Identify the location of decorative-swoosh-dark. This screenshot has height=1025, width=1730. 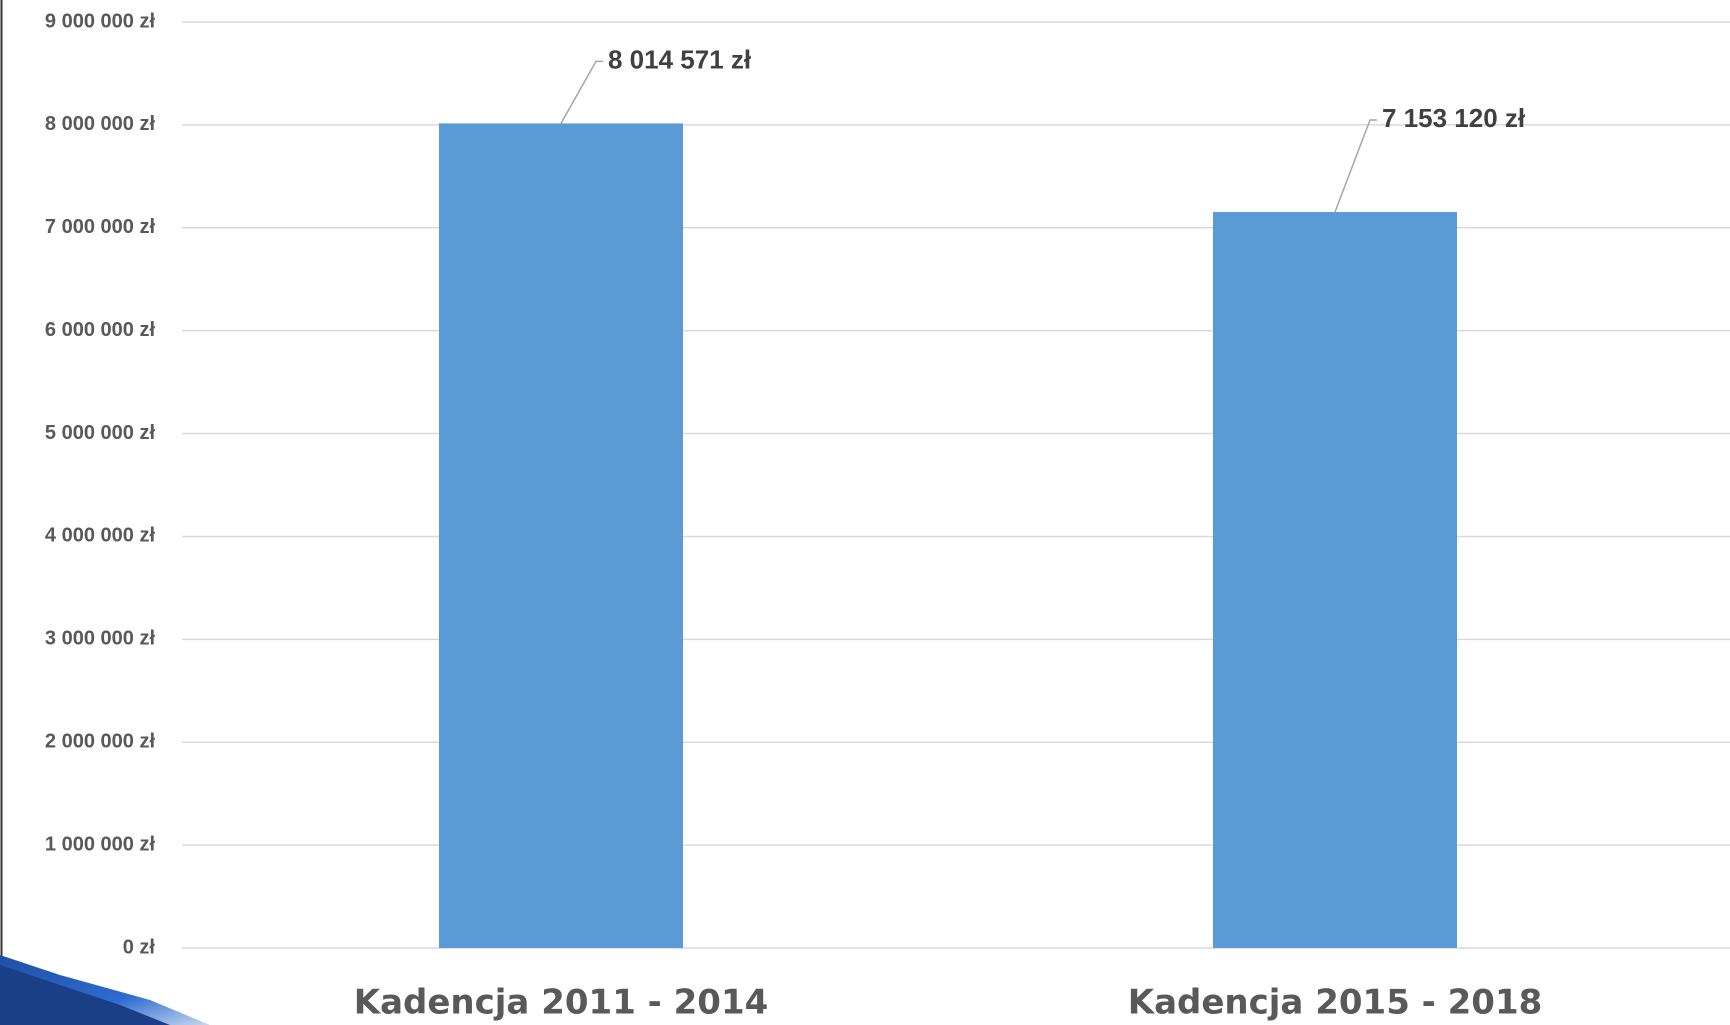
(85, 995).